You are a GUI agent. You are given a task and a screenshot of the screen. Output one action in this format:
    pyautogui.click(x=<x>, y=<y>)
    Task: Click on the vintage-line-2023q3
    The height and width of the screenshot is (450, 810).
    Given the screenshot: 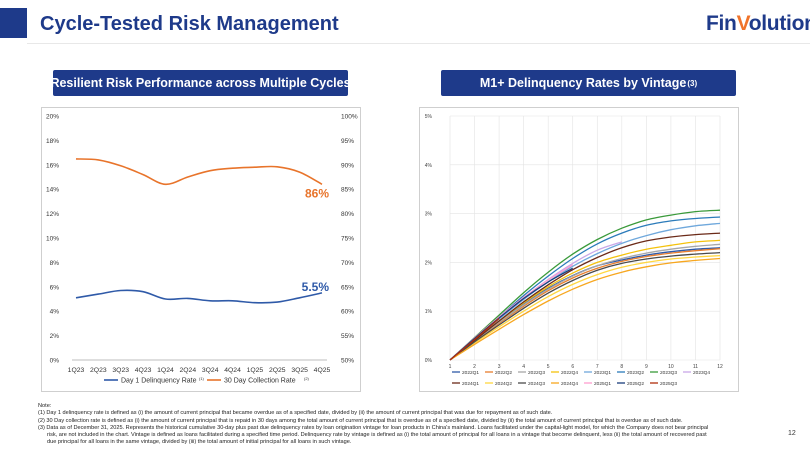 What is the action you would take?
    pyautogui.click(x=585, y=285)
    